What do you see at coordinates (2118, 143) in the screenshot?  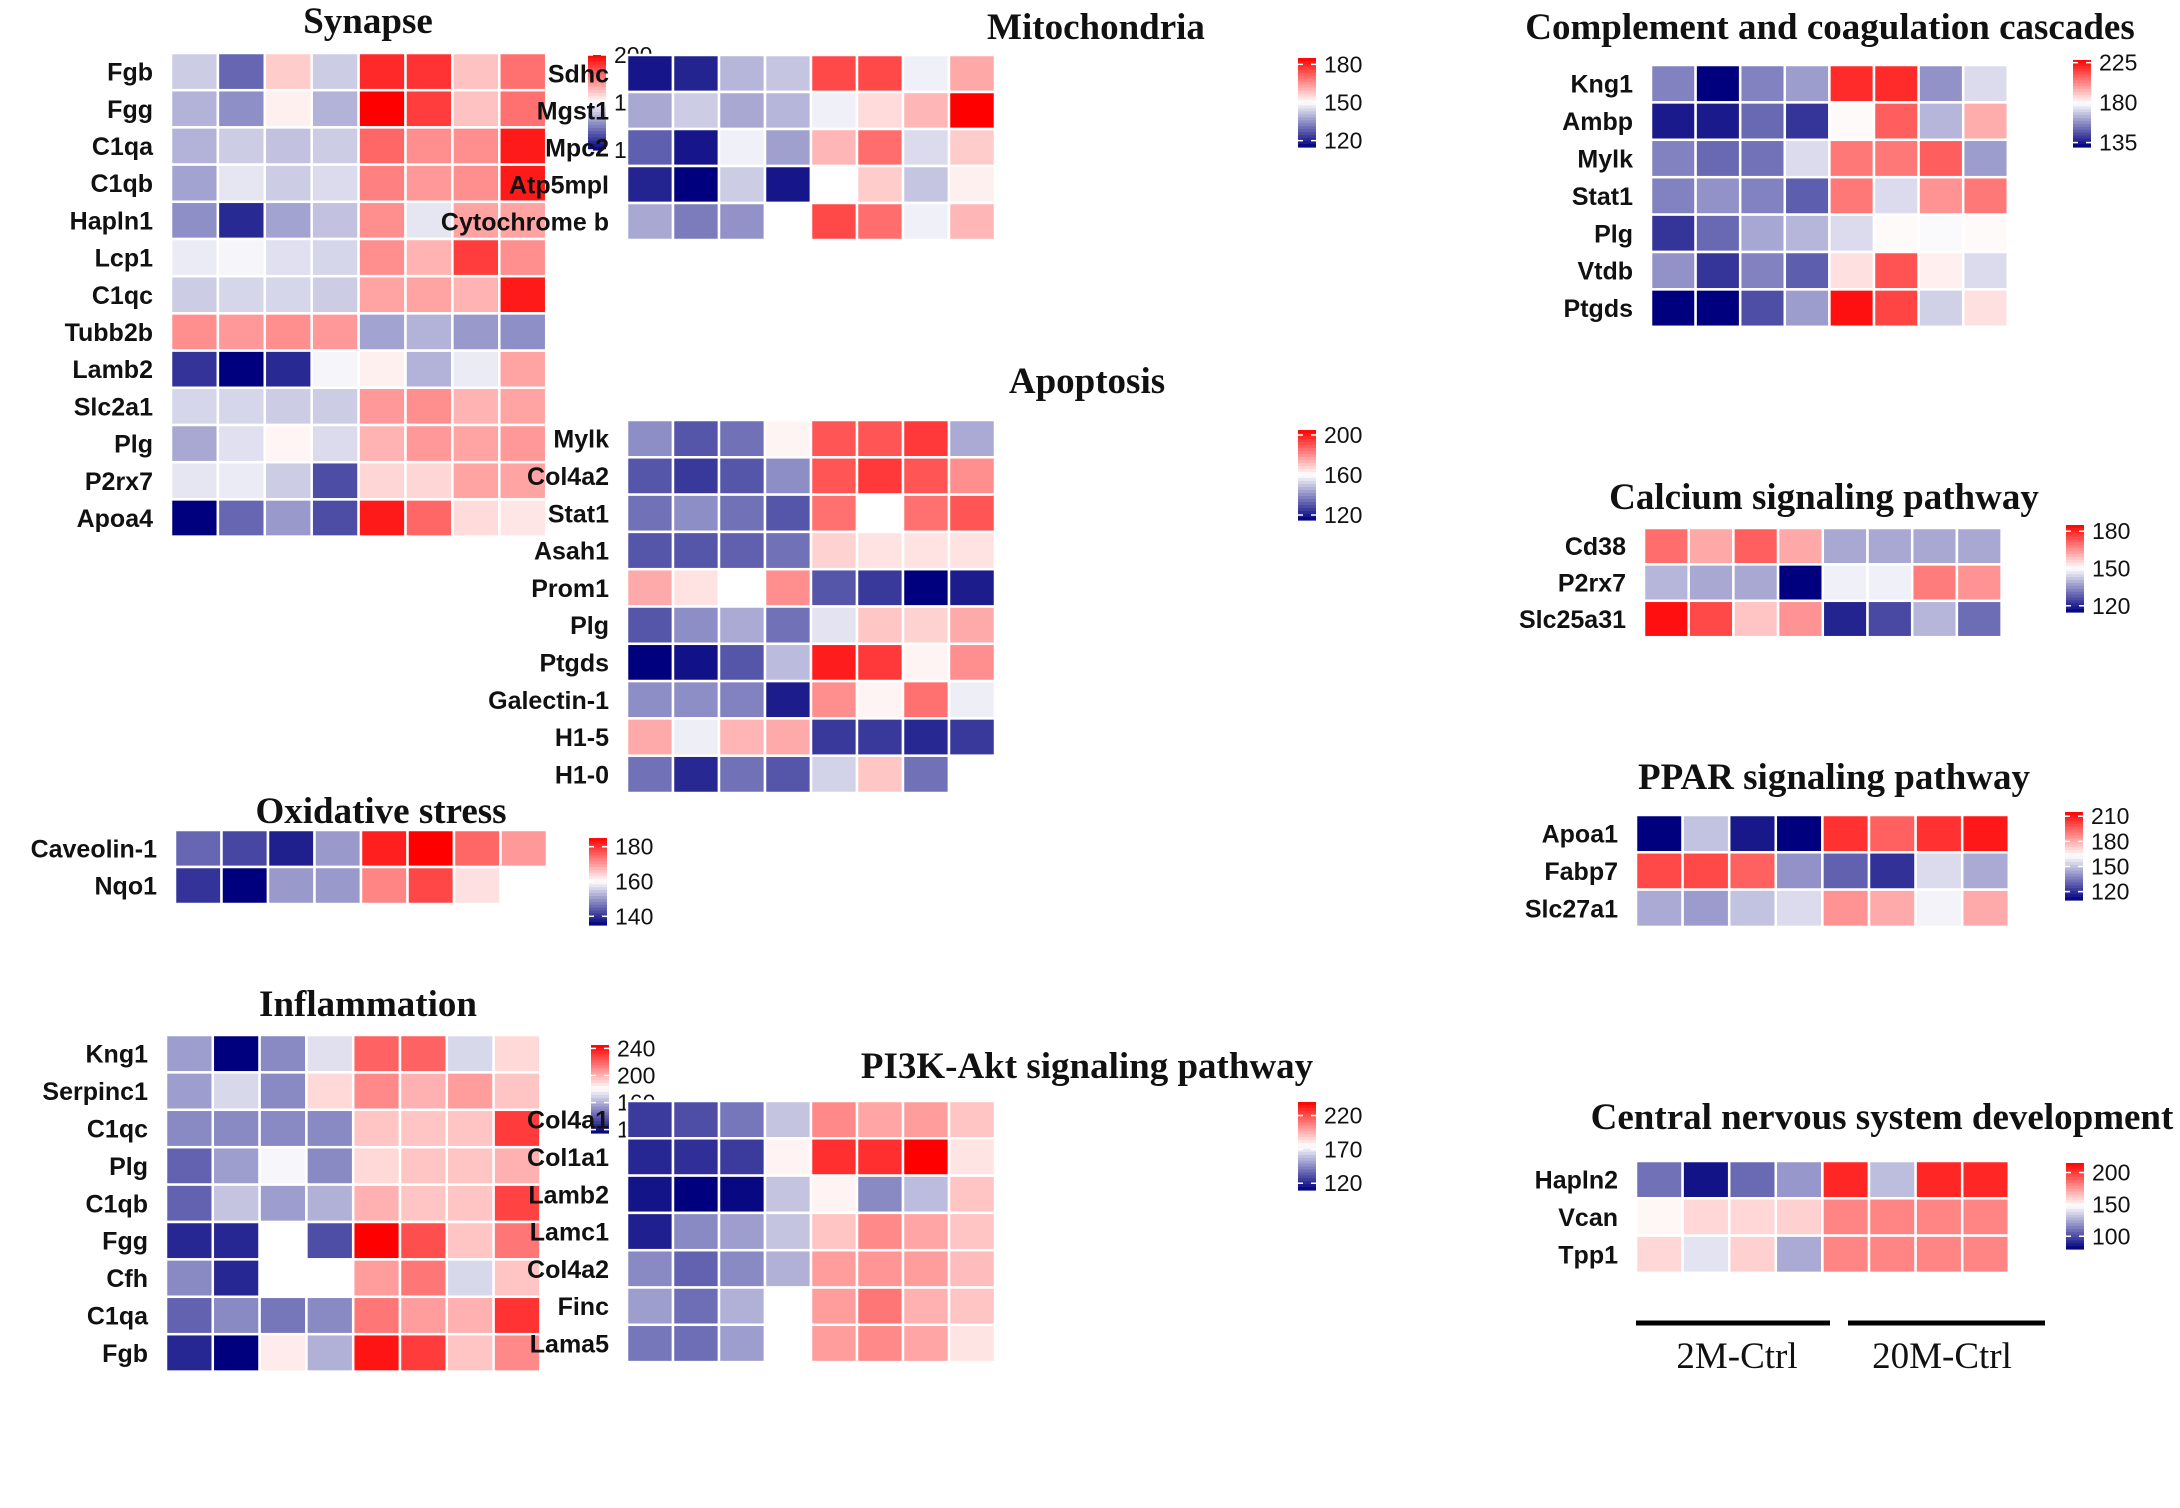 I see `legend-tick-label: 135` at bounding box center [2118, 143].